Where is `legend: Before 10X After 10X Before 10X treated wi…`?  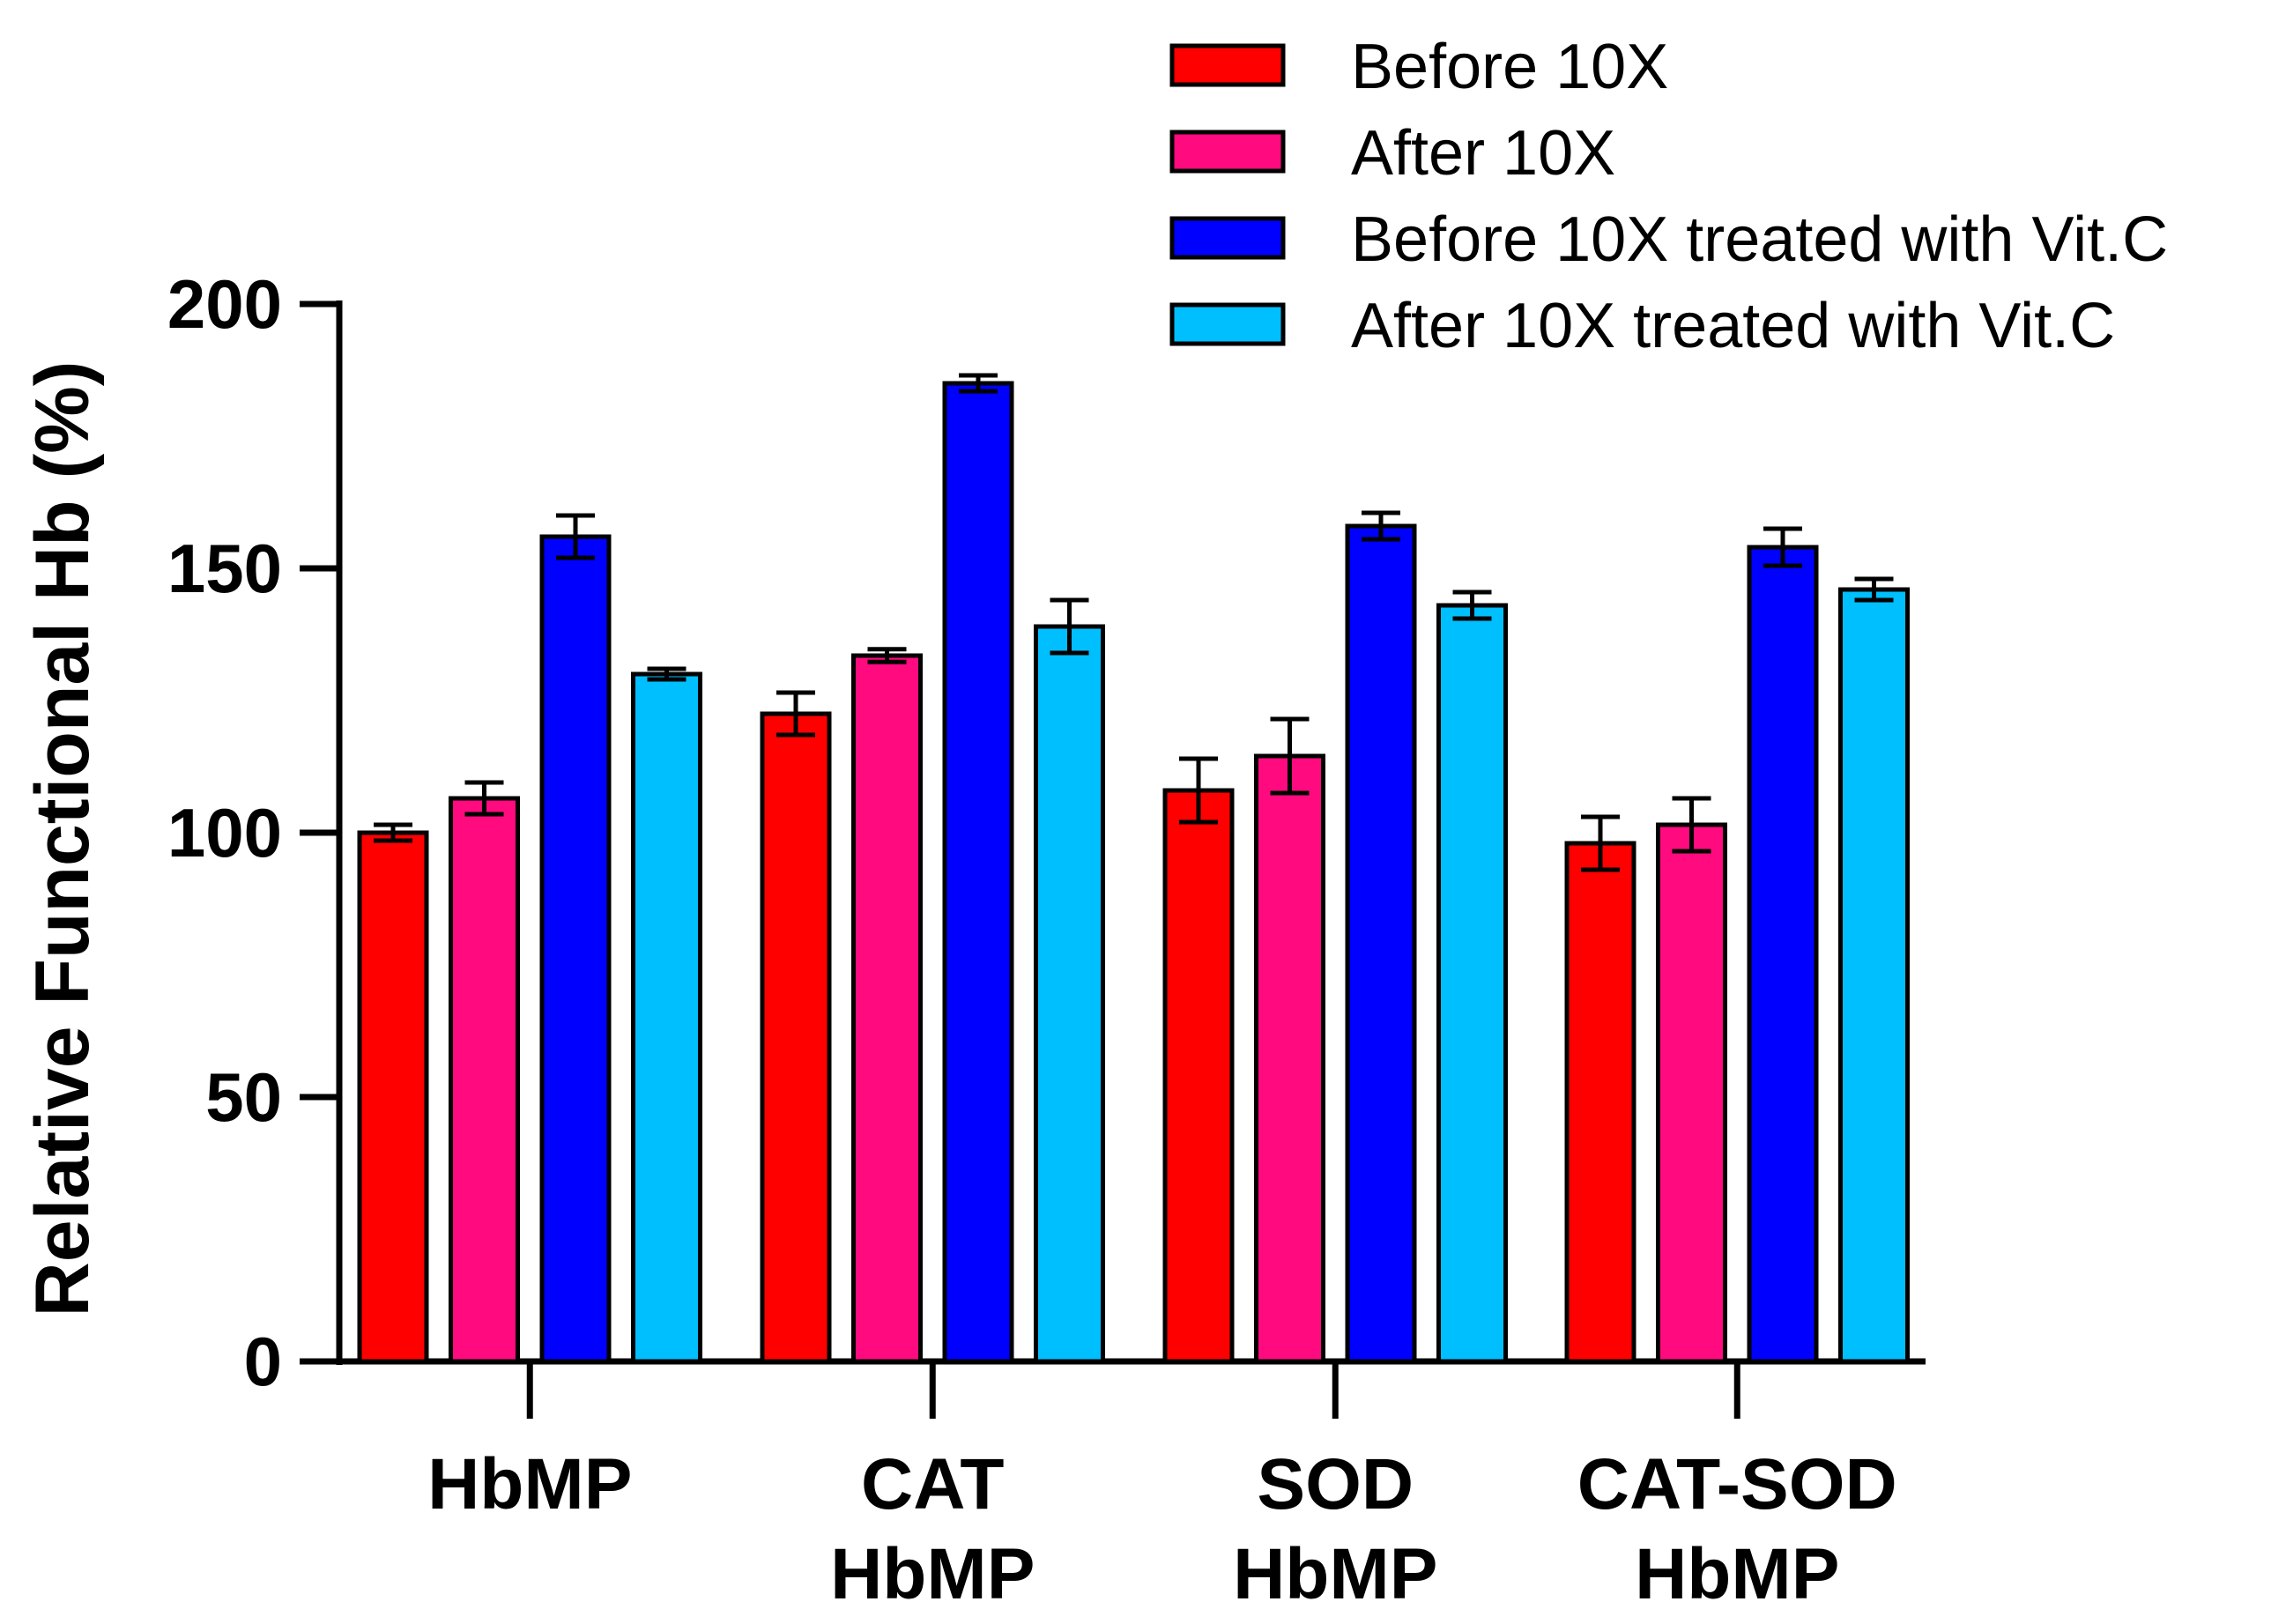
legend: Before 10X After 10X Before 10X treated wi… is located at coordinates (1669, 196).